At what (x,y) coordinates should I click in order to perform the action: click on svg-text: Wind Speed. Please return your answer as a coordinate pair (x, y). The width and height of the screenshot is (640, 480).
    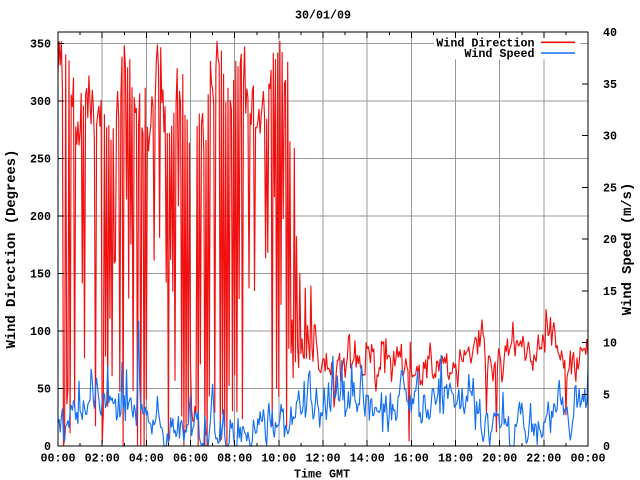
    Looking at the image, I should click on (499, 54).